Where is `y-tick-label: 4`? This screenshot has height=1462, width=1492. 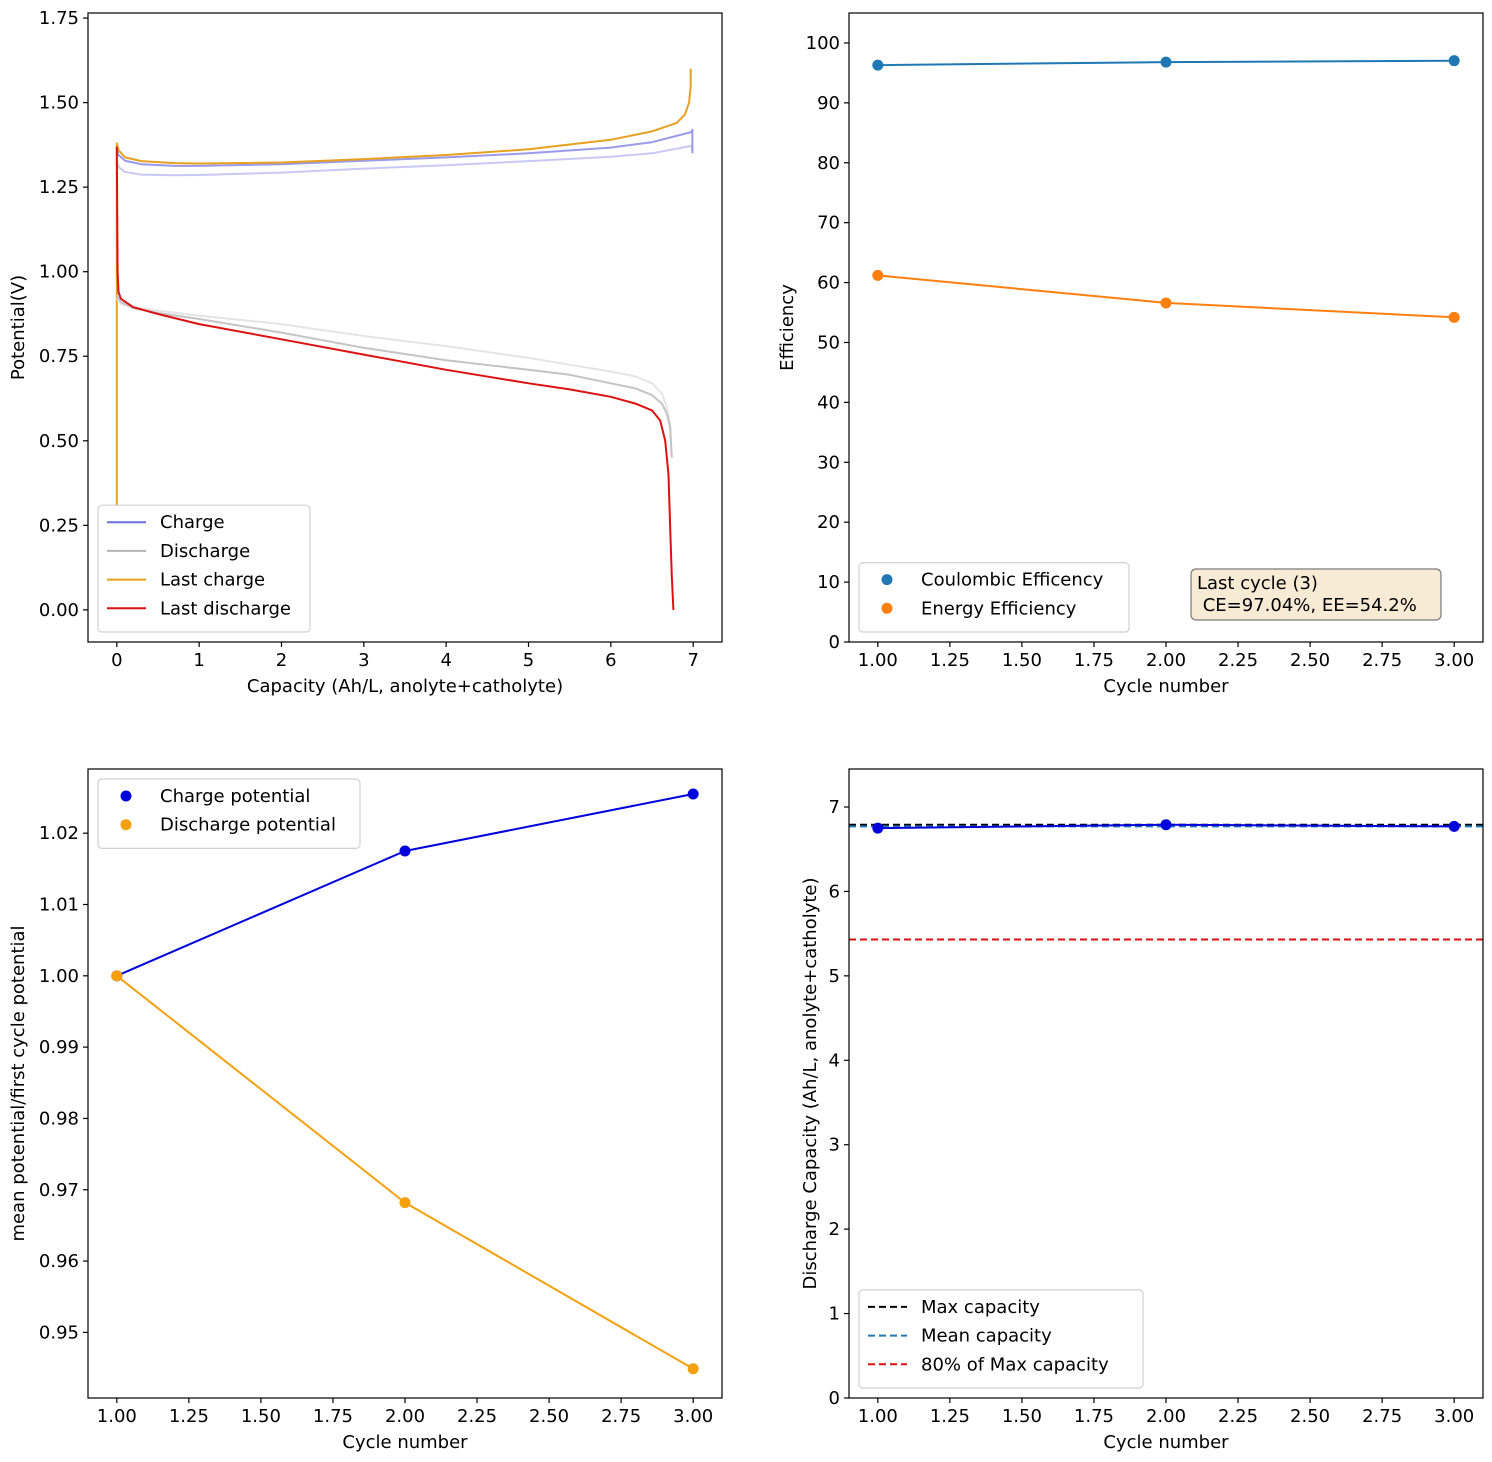 y-tick-label: 4 is located at coordinates (834, 1060).